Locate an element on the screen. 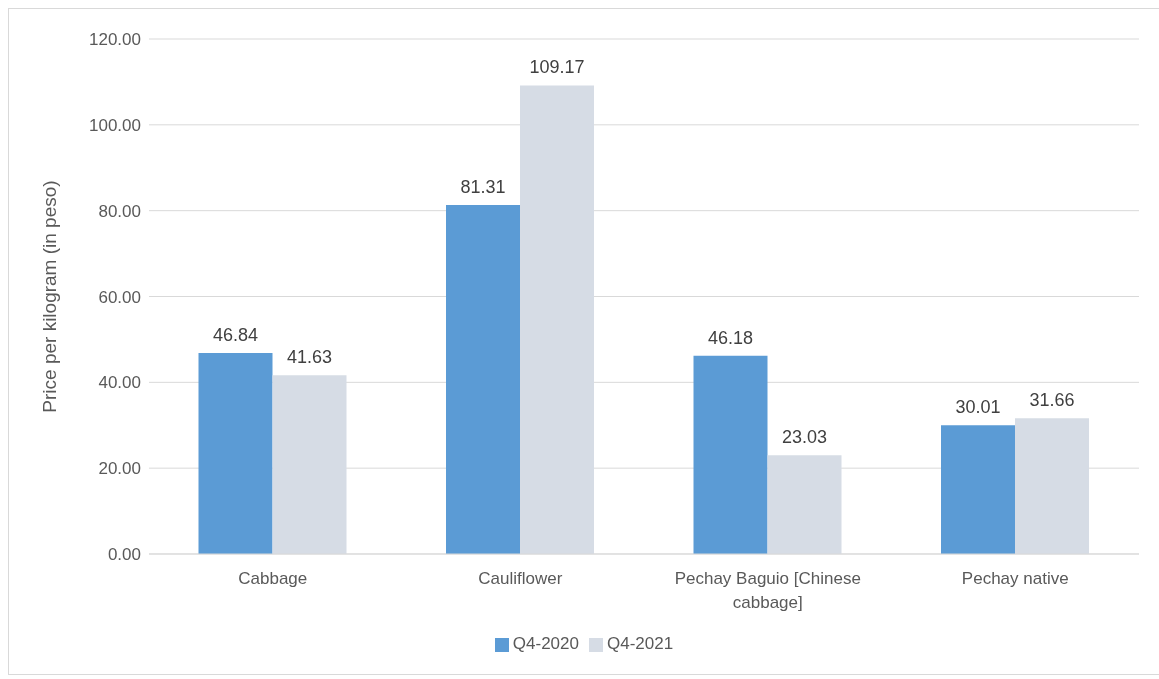 The image size is (1159, 679). legend-label: Q4-2020 is located at coordinates (545, 643).